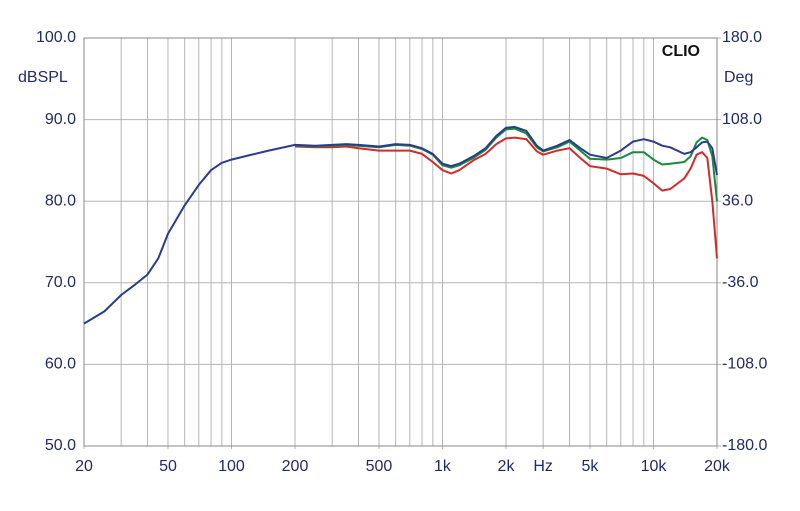 Image resolution: width=800 pixels, height=511 pixels. What do you see at coordinates (84, 466) in the screenshot?
I see `x-tick-label: 20` at bounding box center [84, 466].